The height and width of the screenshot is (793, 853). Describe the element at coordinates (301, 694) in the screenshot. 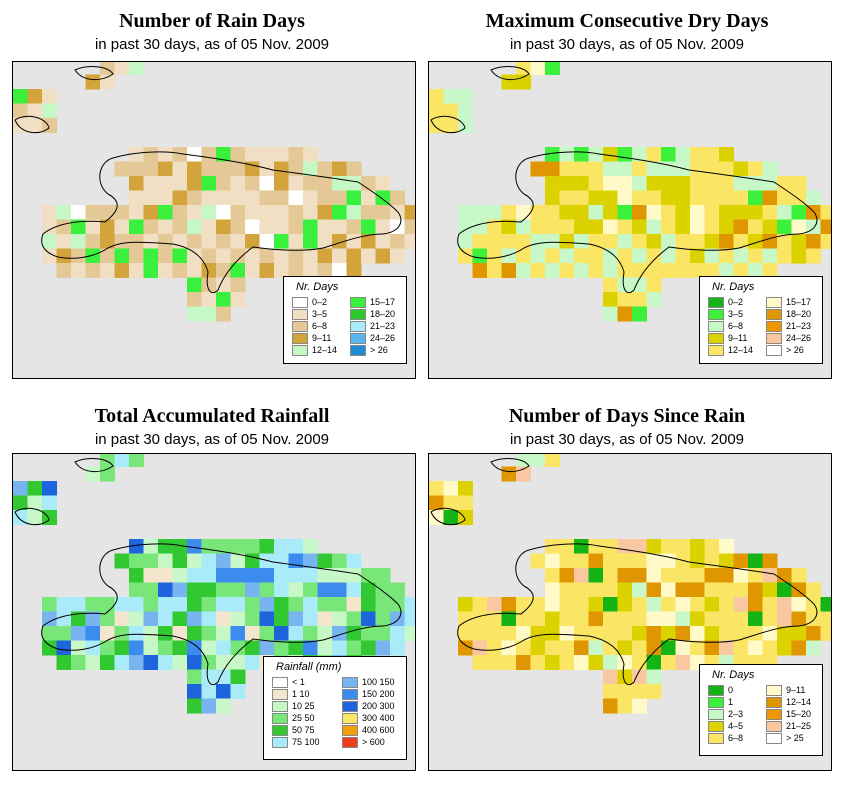

I see `legend-label: 1 10` at that location.